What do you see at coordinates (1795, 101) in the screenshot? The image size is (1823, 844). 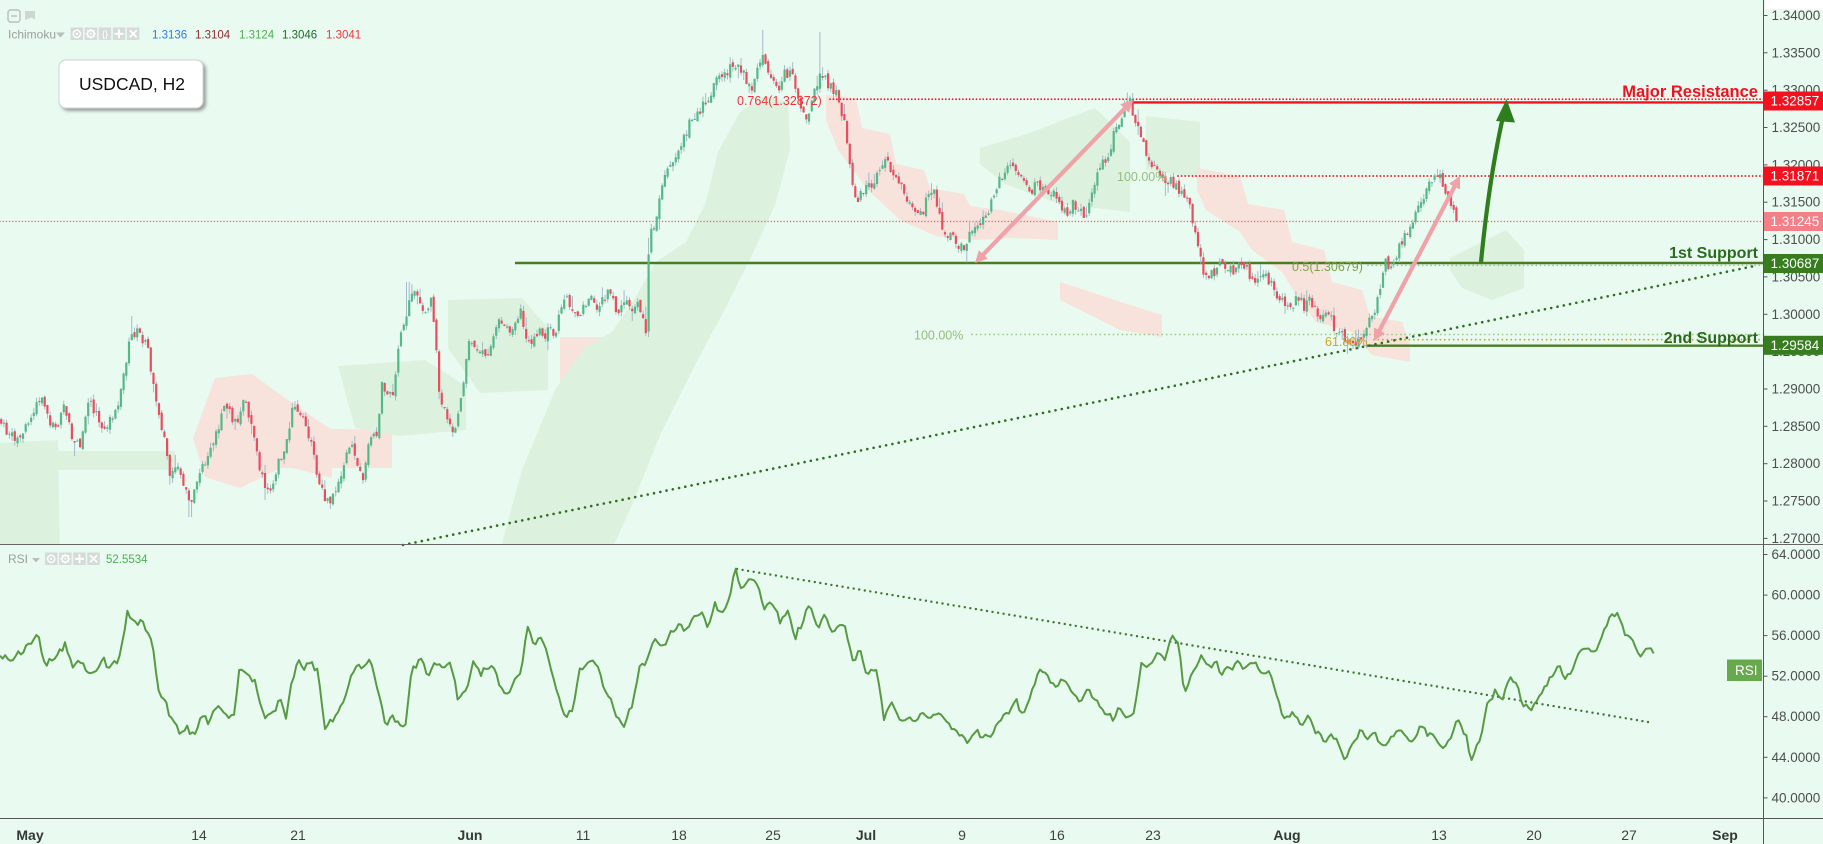 I see `svg-text: 1.32857` at bounding box center [1795, 101].